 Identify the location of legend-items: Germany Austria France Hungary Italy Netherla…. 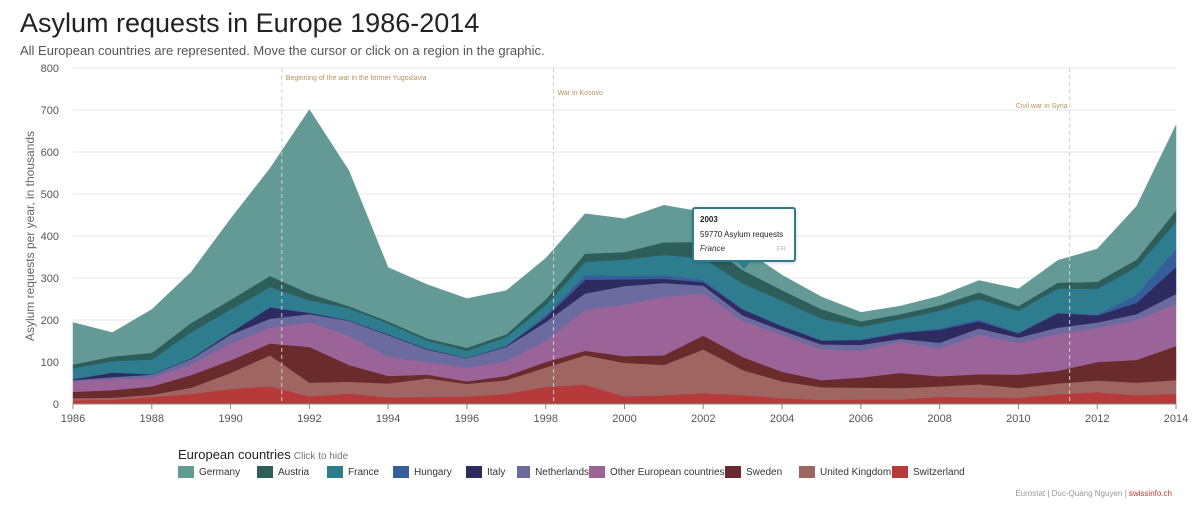
(575, 472).